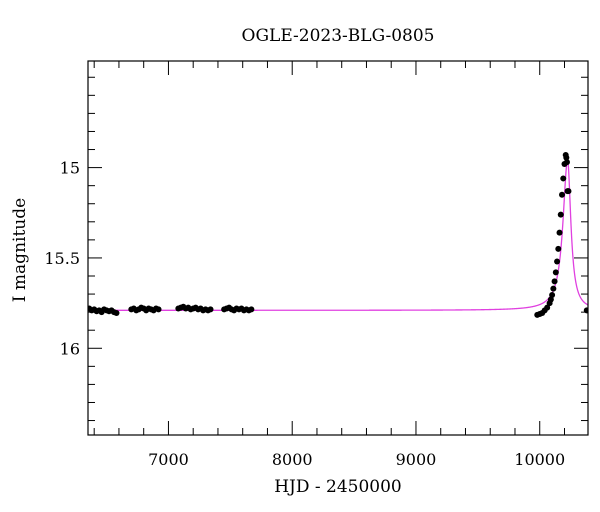 This screenshot has height=512, width=600. I want to click on chart-title: OGLE-2023-BLG-0805, so click(338, 36).